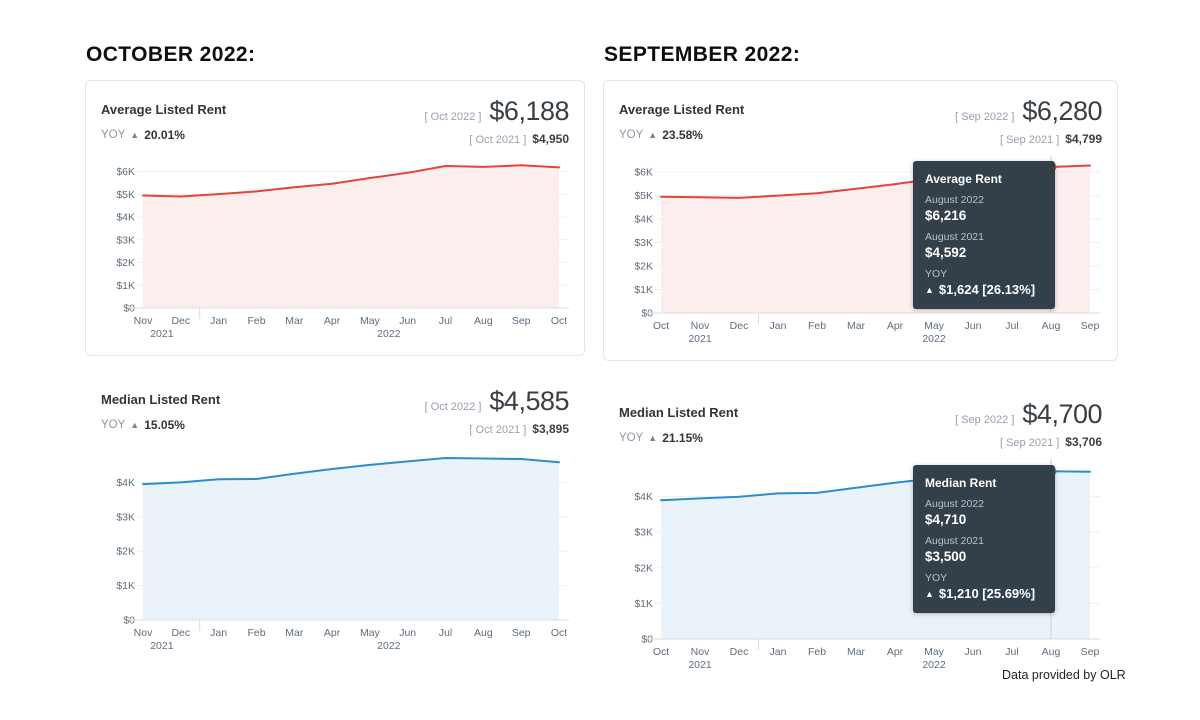 The image size is (1200, 720). What do you see at coordinates (218, 321) in the screenshot?
I see `svg-text: Jan` at bounding box center [218, 321].